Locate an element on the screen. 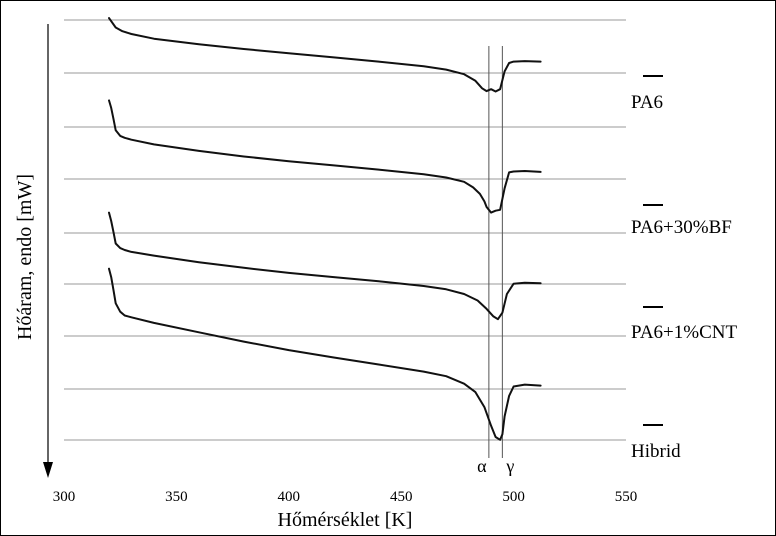 Image resolution: width=776 pixels, height=536 pixels. ref-label-alpha: α is located at coordinates (482, 466).